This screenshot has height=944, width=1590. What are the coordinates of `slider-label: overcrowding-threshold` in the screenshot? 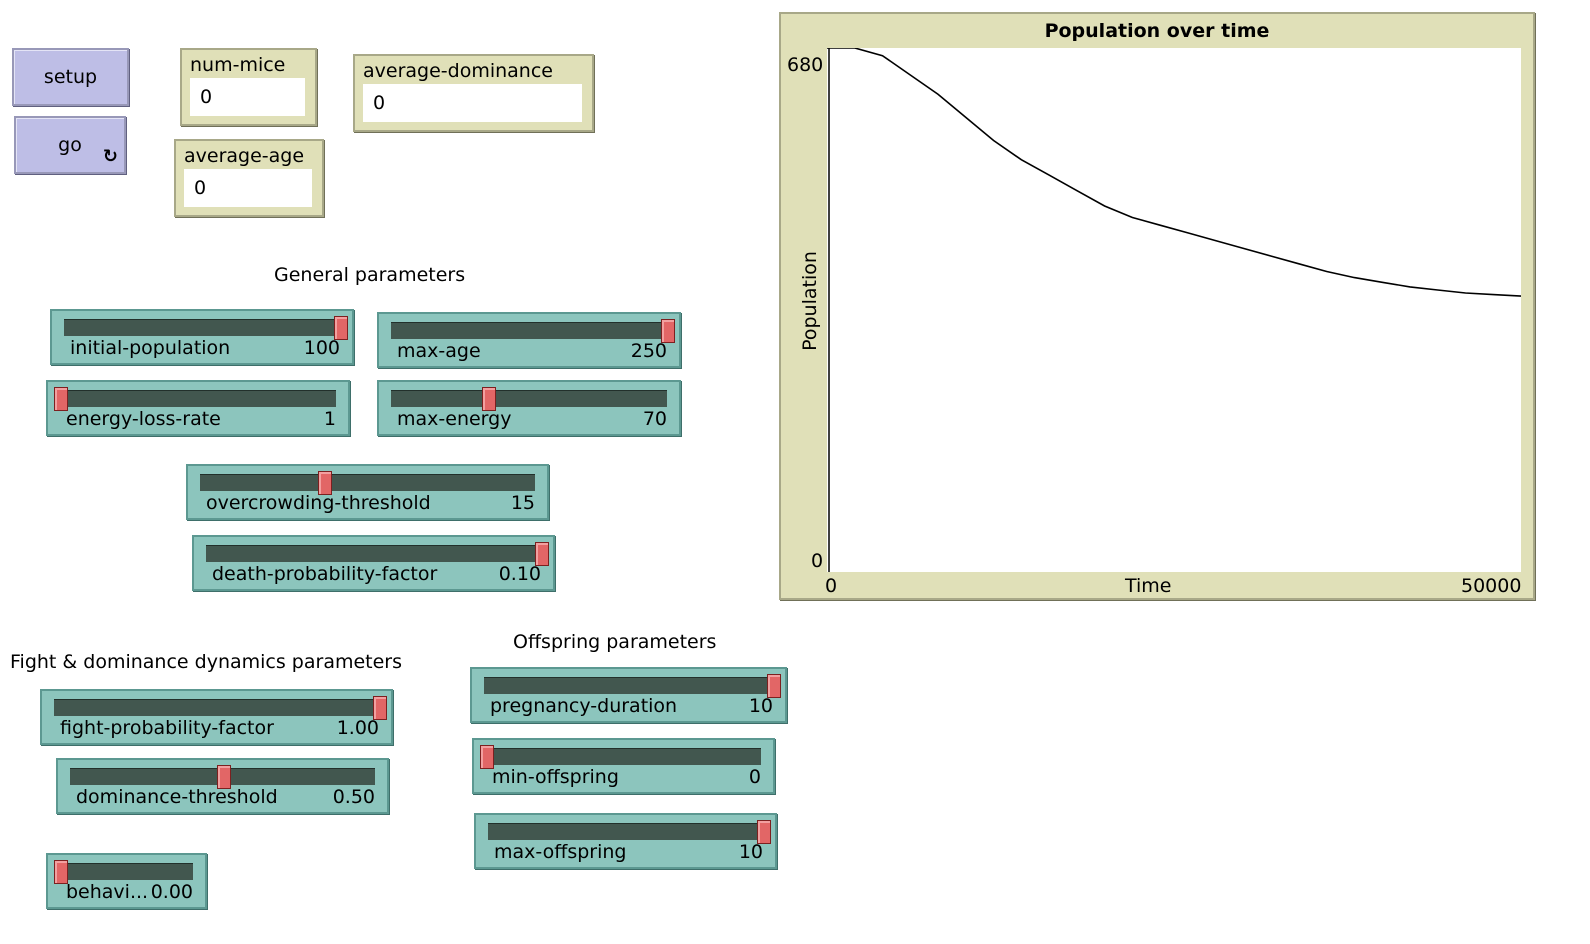 It's located at (318, 503).